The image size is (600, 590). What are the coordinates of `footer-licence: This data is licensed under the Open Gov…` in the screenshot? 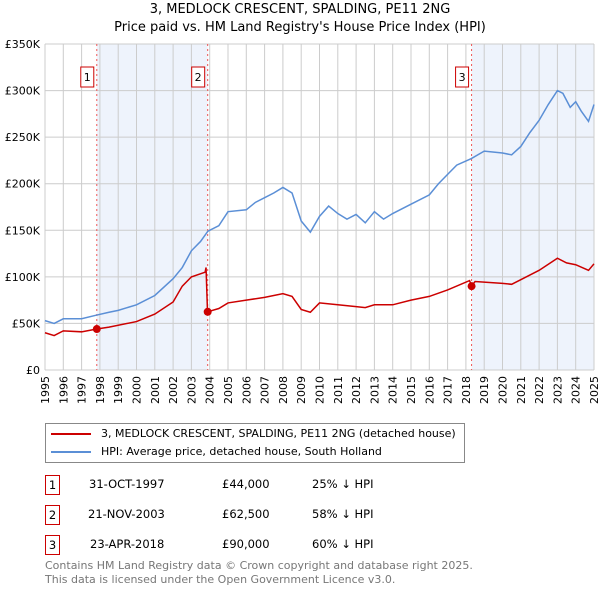 It's located at (220, 579).